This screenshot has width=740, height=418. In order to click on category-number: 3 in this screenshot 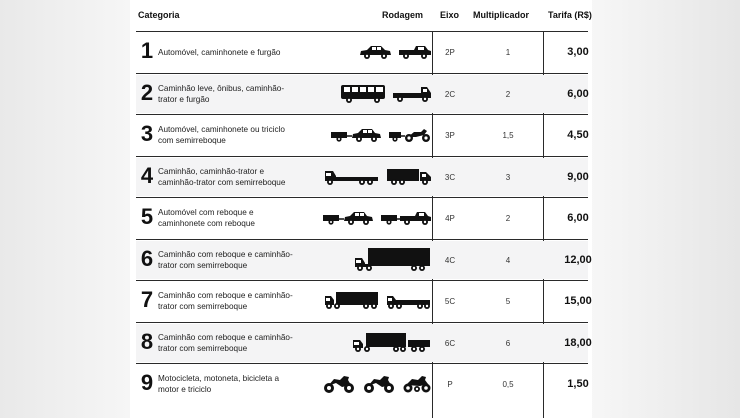, I will do `click(147, 133)`.